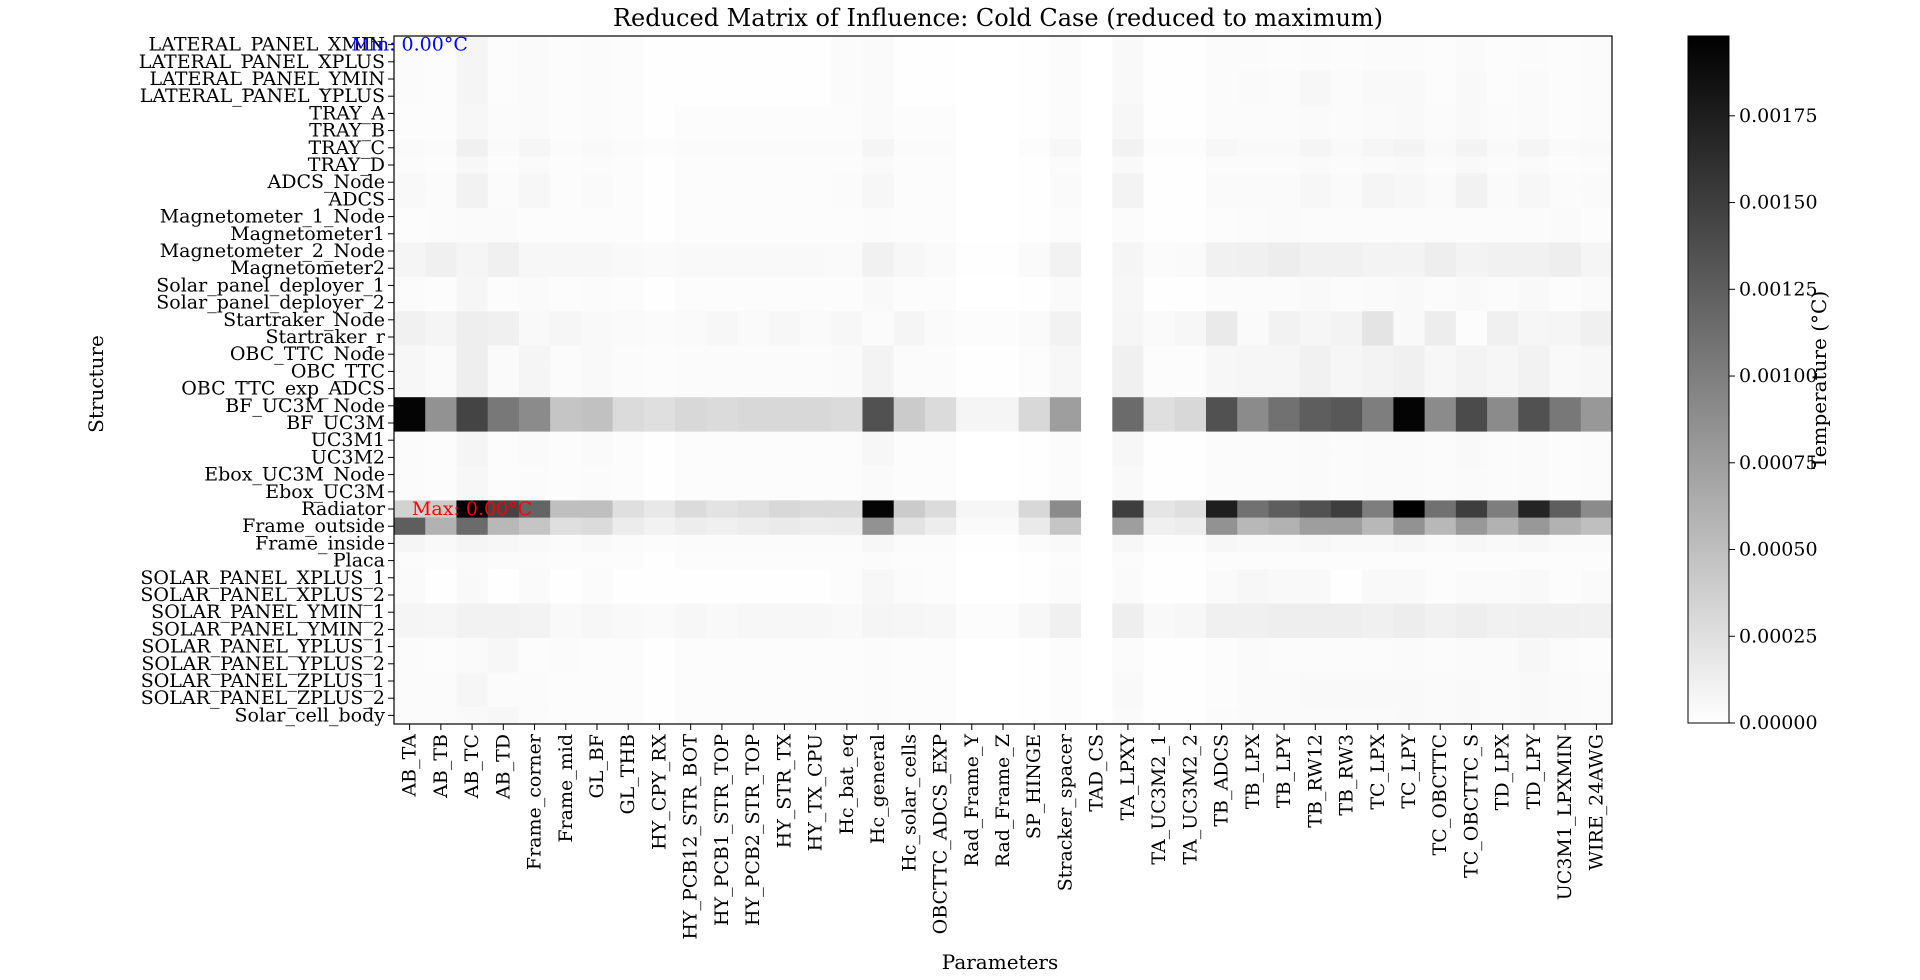  Describe the element at coordinates (305, 406) in the screenshot. I see `y-tick-label: BF_UC3M_Node` at that location.